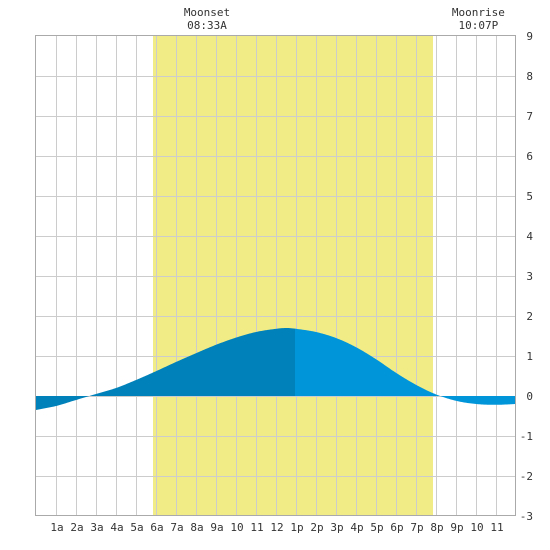 This screenshot has width=550, height=550. What do you see at coordinates (416, 527) in the screenshot?
I see `x-tick-label: 7p` at bounding box center [416, 527].